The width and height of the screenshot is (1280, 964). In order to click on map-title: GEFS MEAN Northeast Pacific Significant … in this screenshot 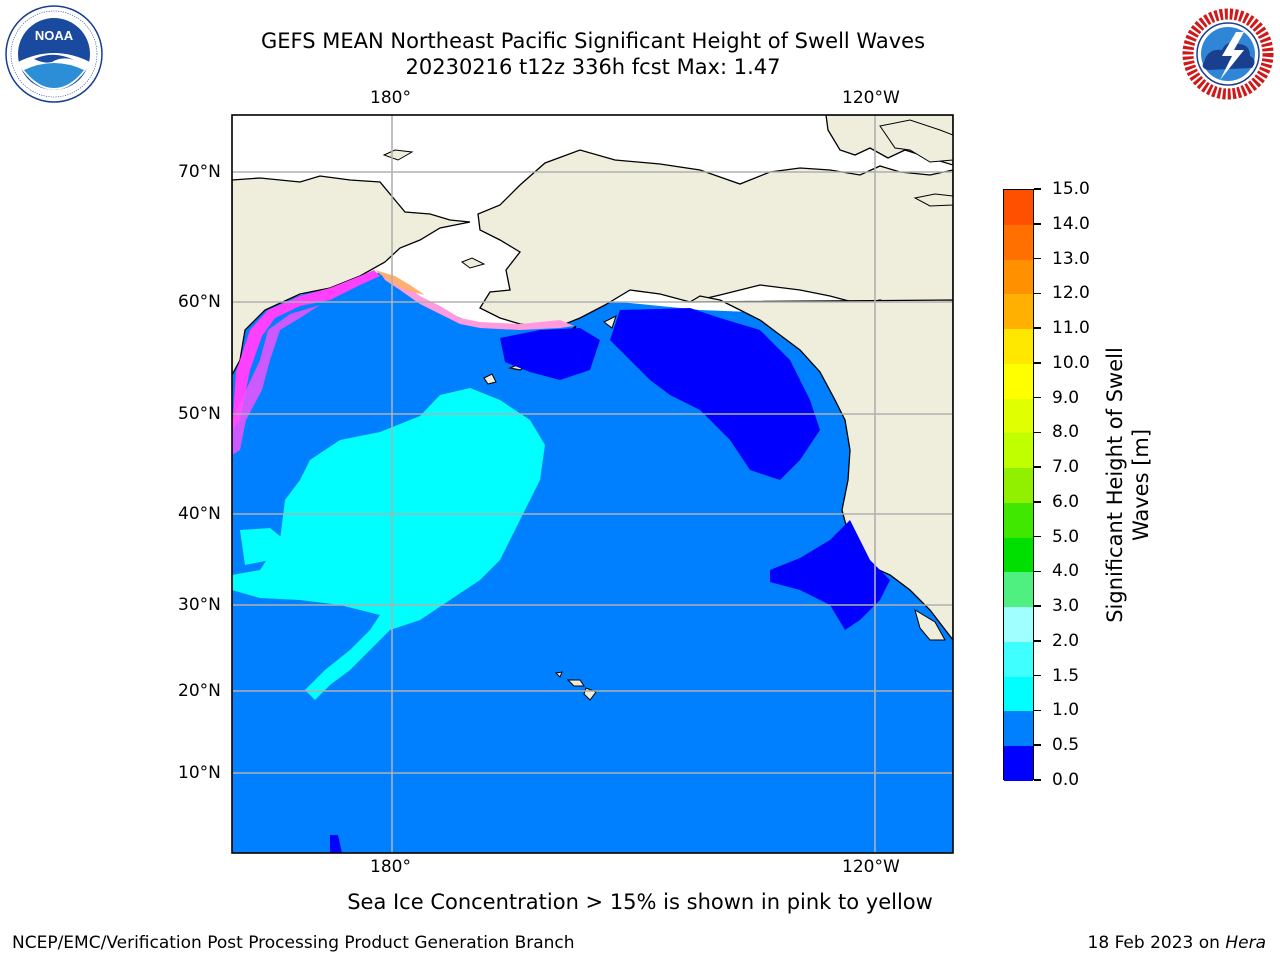, I will do `click(593, 41)`.